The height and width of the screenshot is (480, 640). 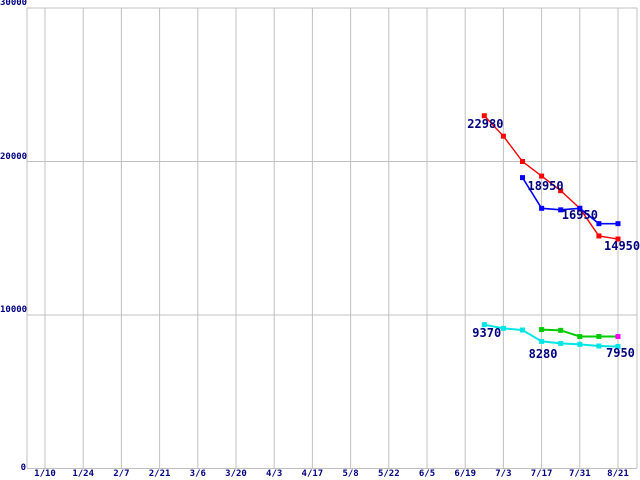 What do you see at coordinates (541, 474) in the screenshot?
I see `x-axis-label: 7/17` at bounding box center [541, 474].